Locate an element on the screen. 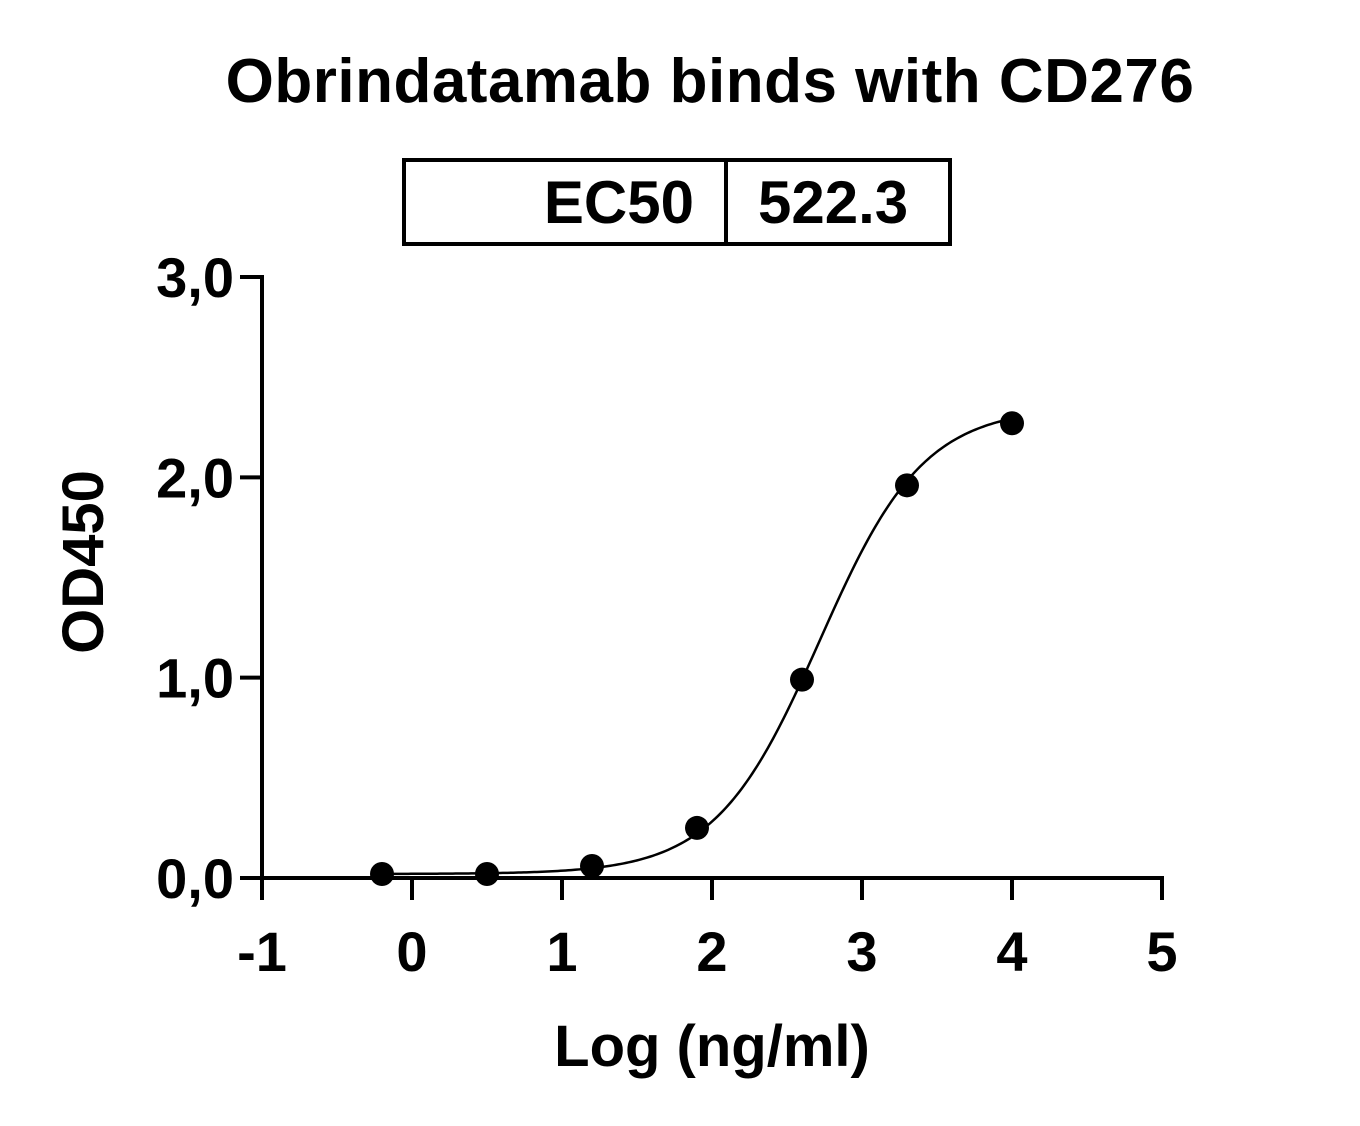 Image resolution: width=1360 pixels, height=1126 pixels. ec50-table: EC50 522.3 is located at coordinates (677, 202).